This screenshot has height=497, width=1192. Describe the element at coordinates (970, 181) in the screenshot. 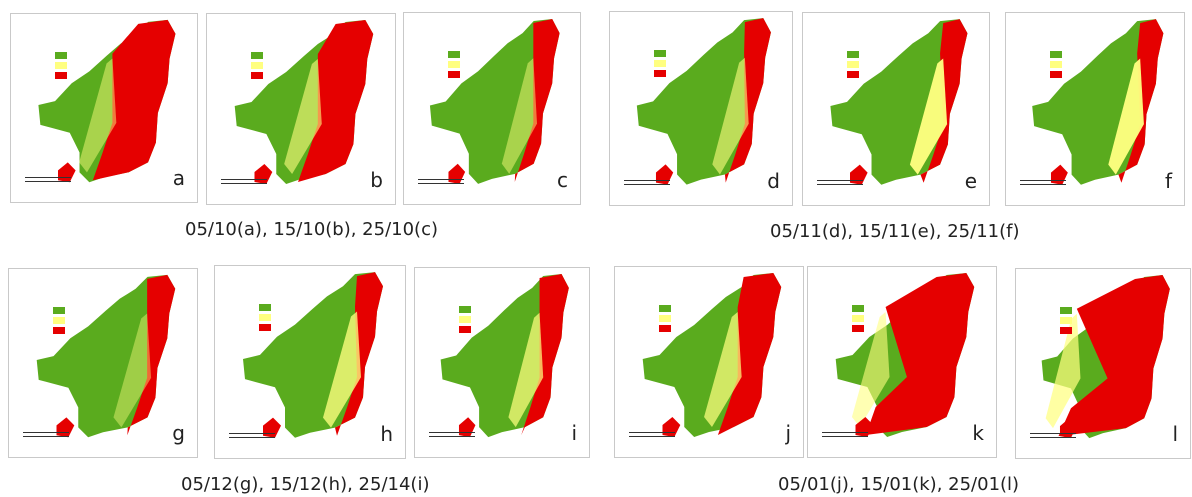

I see `panel-letter-label: e` at that location.